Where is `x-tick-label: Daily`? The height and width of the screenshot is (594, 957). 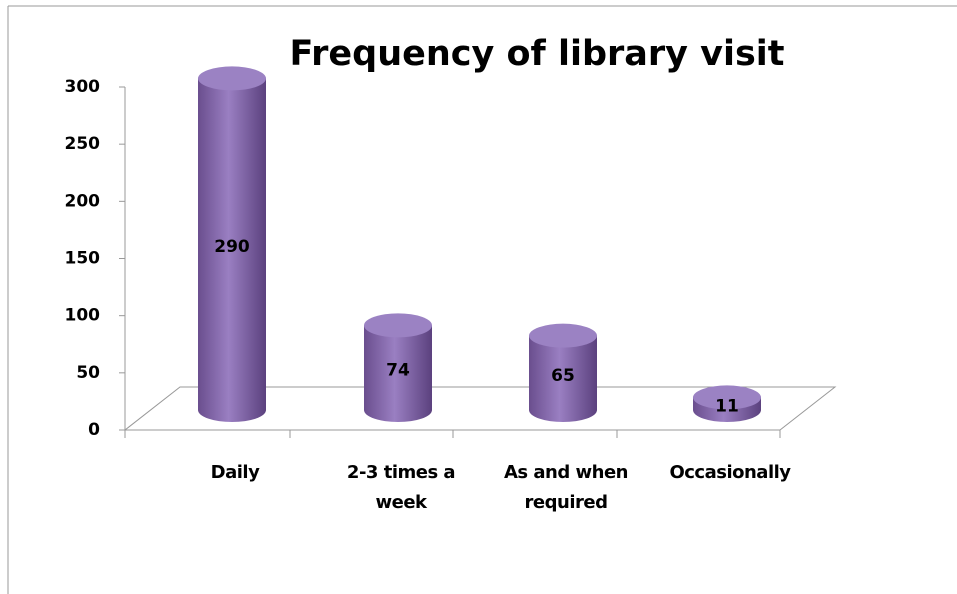 x-tick-label: Daily is located at coordinates (235, 472).